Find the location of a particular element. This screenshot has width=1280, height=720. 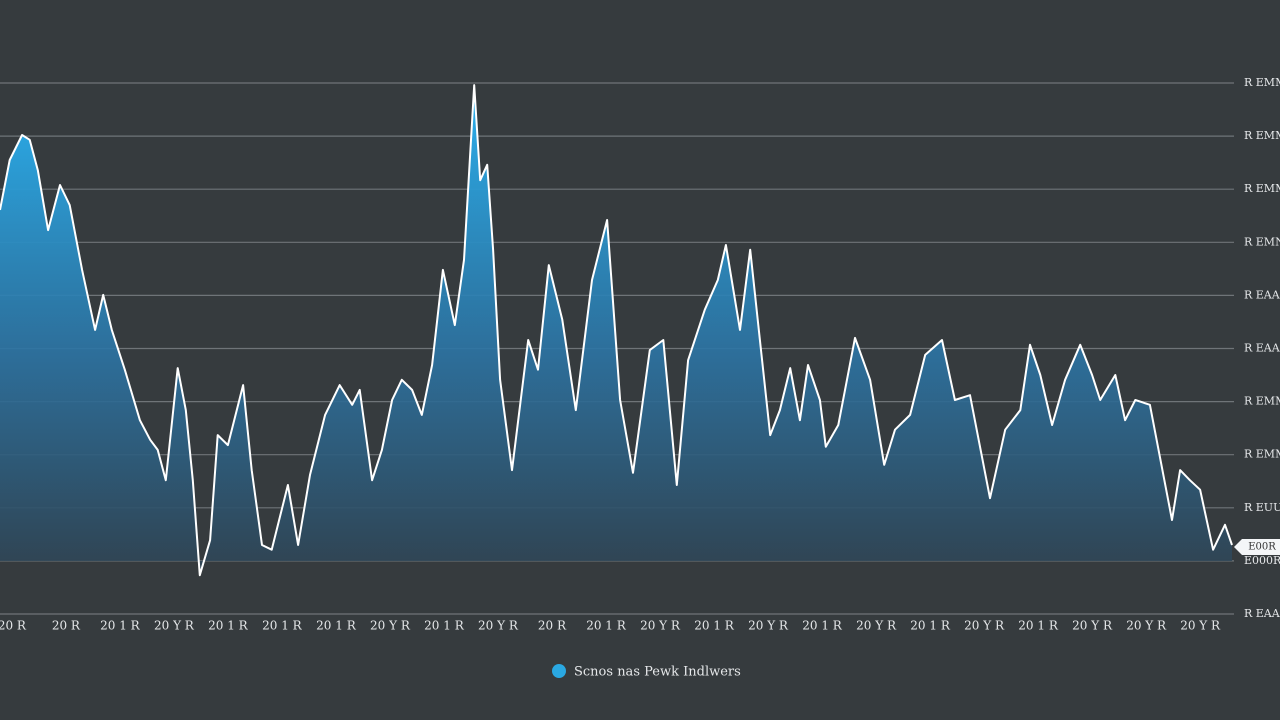

legend-swatch is located at coordinates (559, 671).